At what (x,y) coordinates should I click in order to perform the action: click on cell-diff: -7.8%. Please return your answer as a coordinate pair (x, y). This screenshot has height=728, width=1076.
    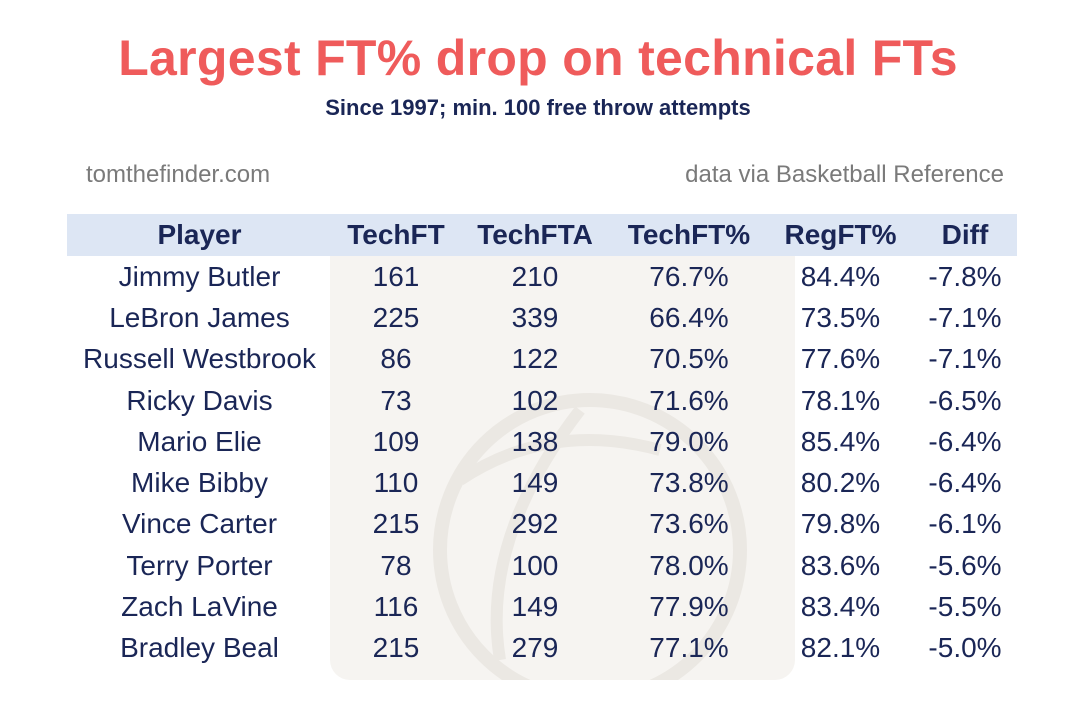
    Looking at the image, I should click on (965, 276).